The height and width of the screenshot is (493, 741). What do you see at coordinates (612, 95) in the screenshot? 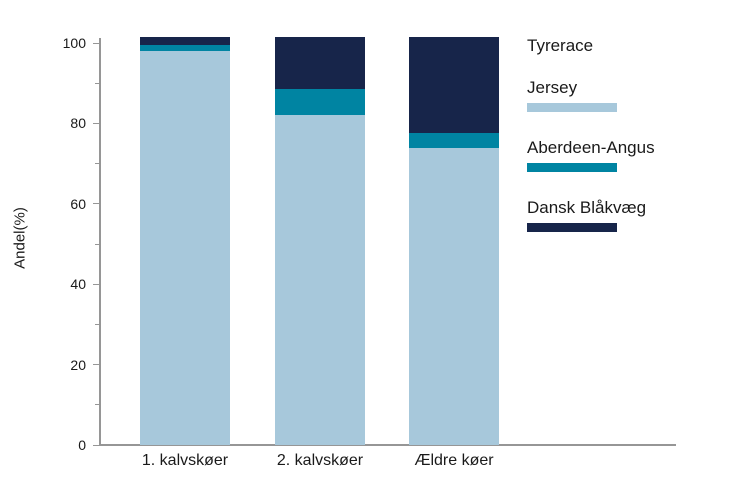
I see `legend-entry: Jersey` at bounding box center [612, 95].